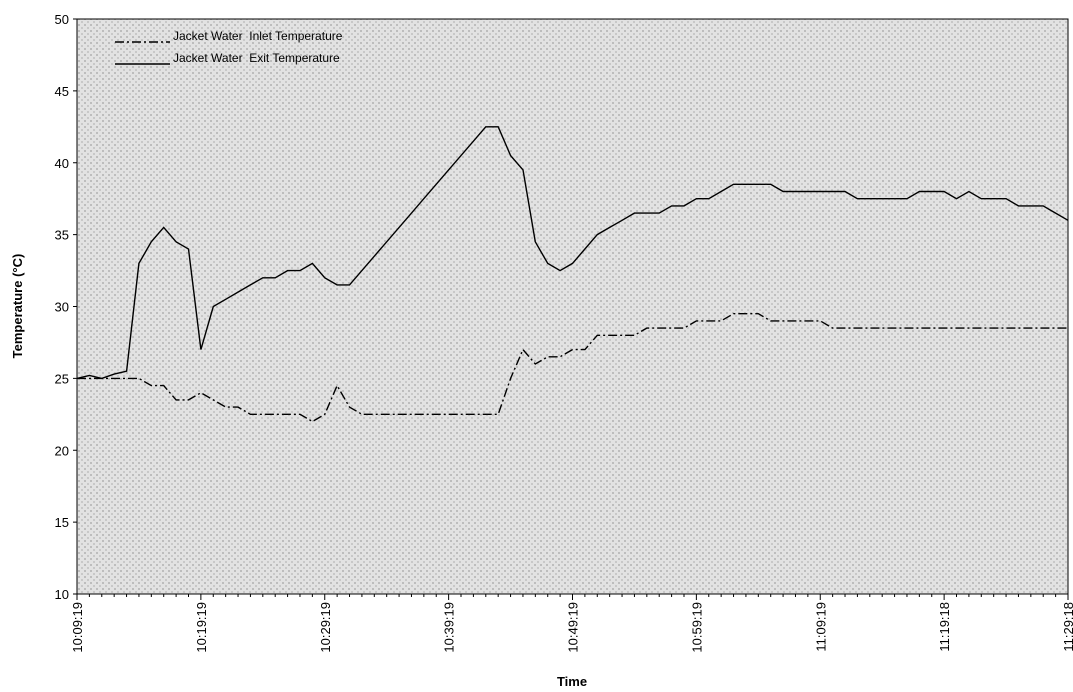 This screenshot has width=1073, height=692. I want to click on y-tick-label: 50, so click(62, 19).